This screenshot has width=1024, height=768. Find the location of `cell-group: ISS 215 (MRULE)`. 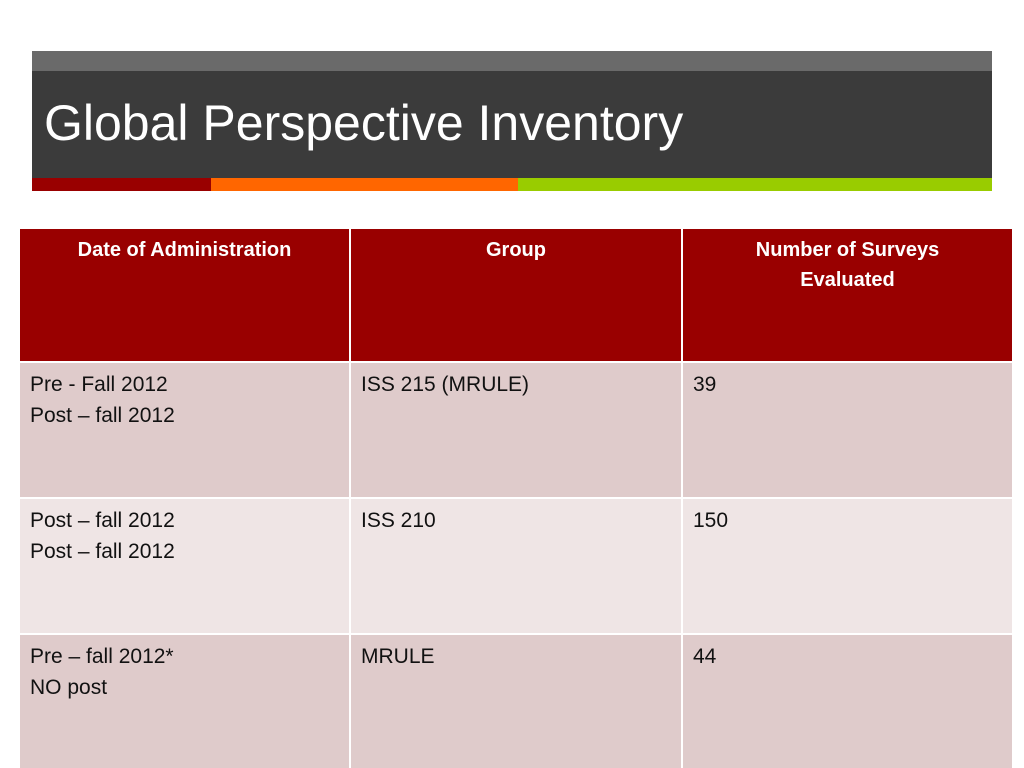

cell-group: ISS 215 (MRULE) is located at coordinates (516, 430).